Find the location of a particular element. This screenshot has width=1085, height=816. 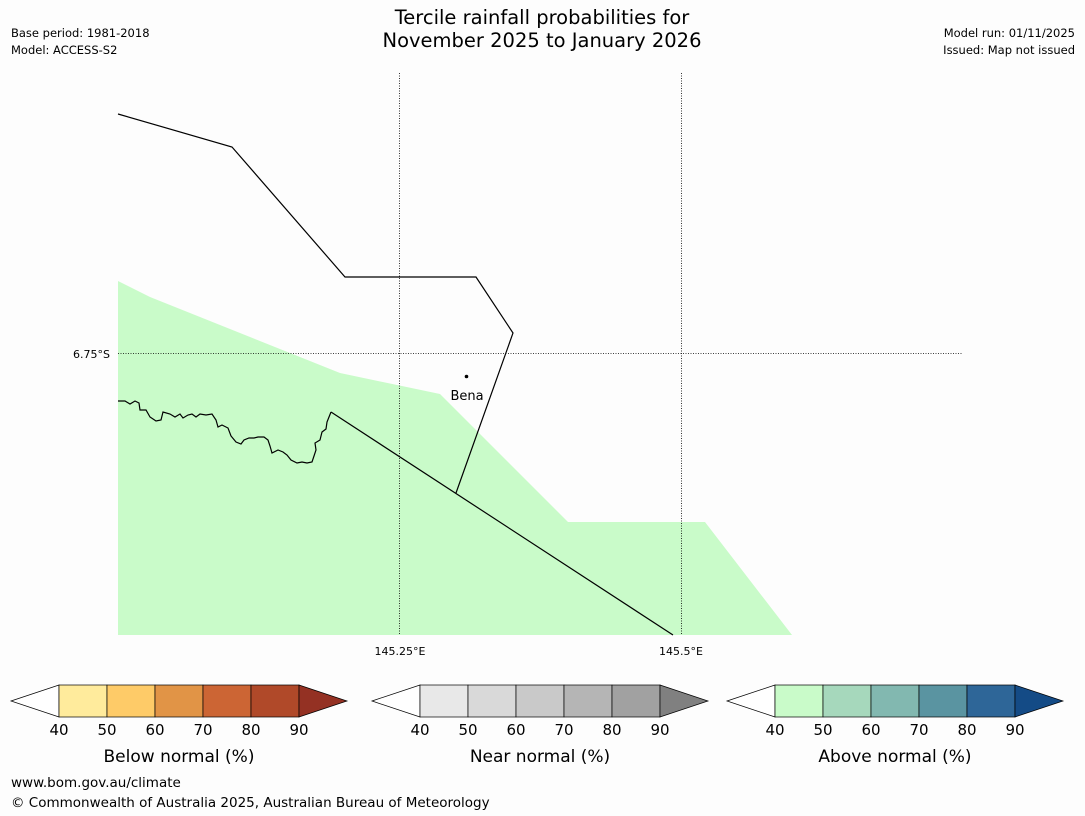

legend-above-normal-tick-40: 40 is located at coordinates (774, 730).